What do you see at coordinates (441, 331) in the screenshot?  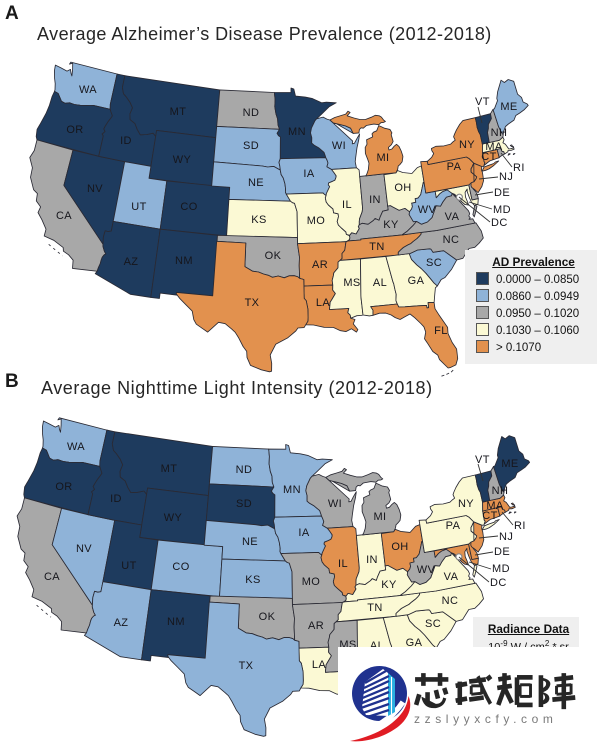 I see `svg-text: FL` at bounding box center [441, 331].